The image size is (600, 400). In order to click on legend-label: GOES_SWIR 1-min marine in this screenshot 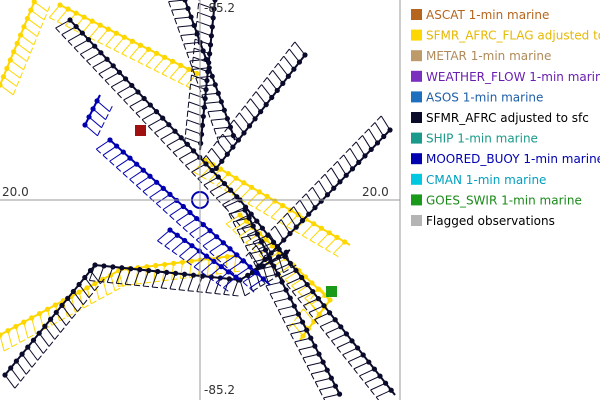, I will do `click(504, 200)`.